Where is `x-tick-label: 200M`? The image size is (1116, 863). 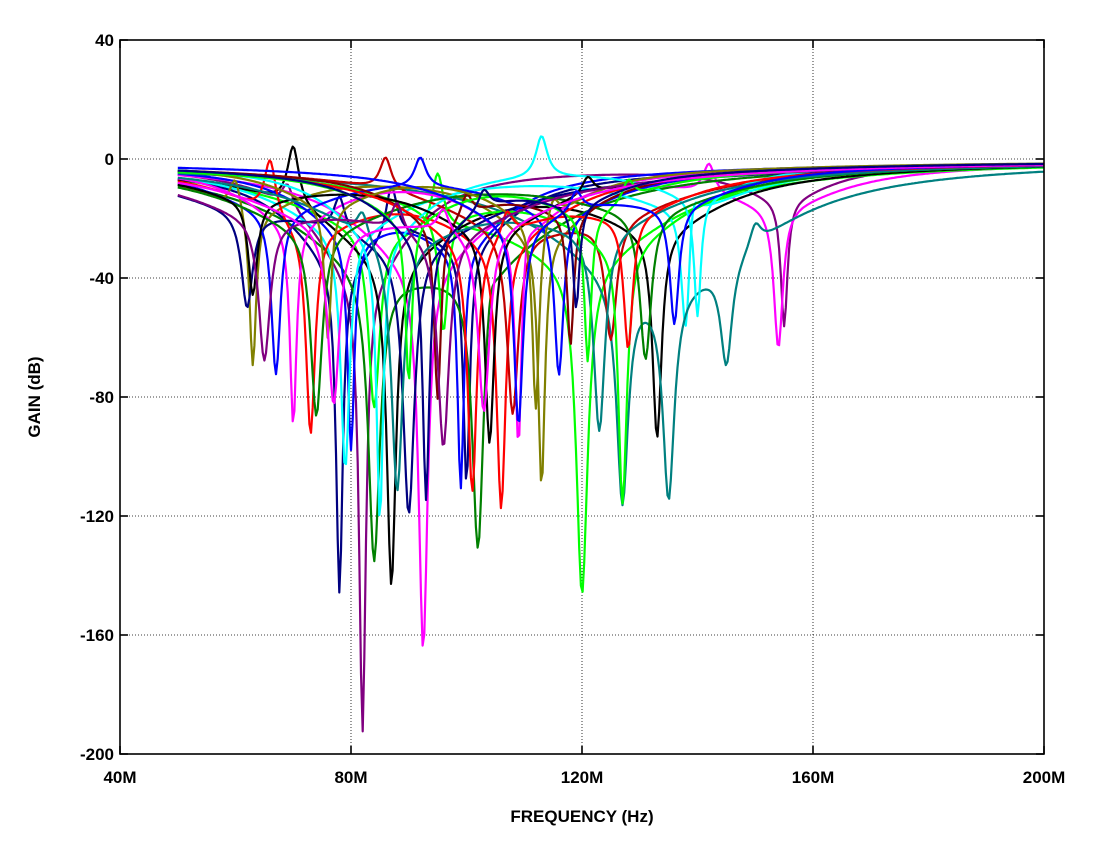 x-tick-label: 200M is located at coordinates (1044, 777).